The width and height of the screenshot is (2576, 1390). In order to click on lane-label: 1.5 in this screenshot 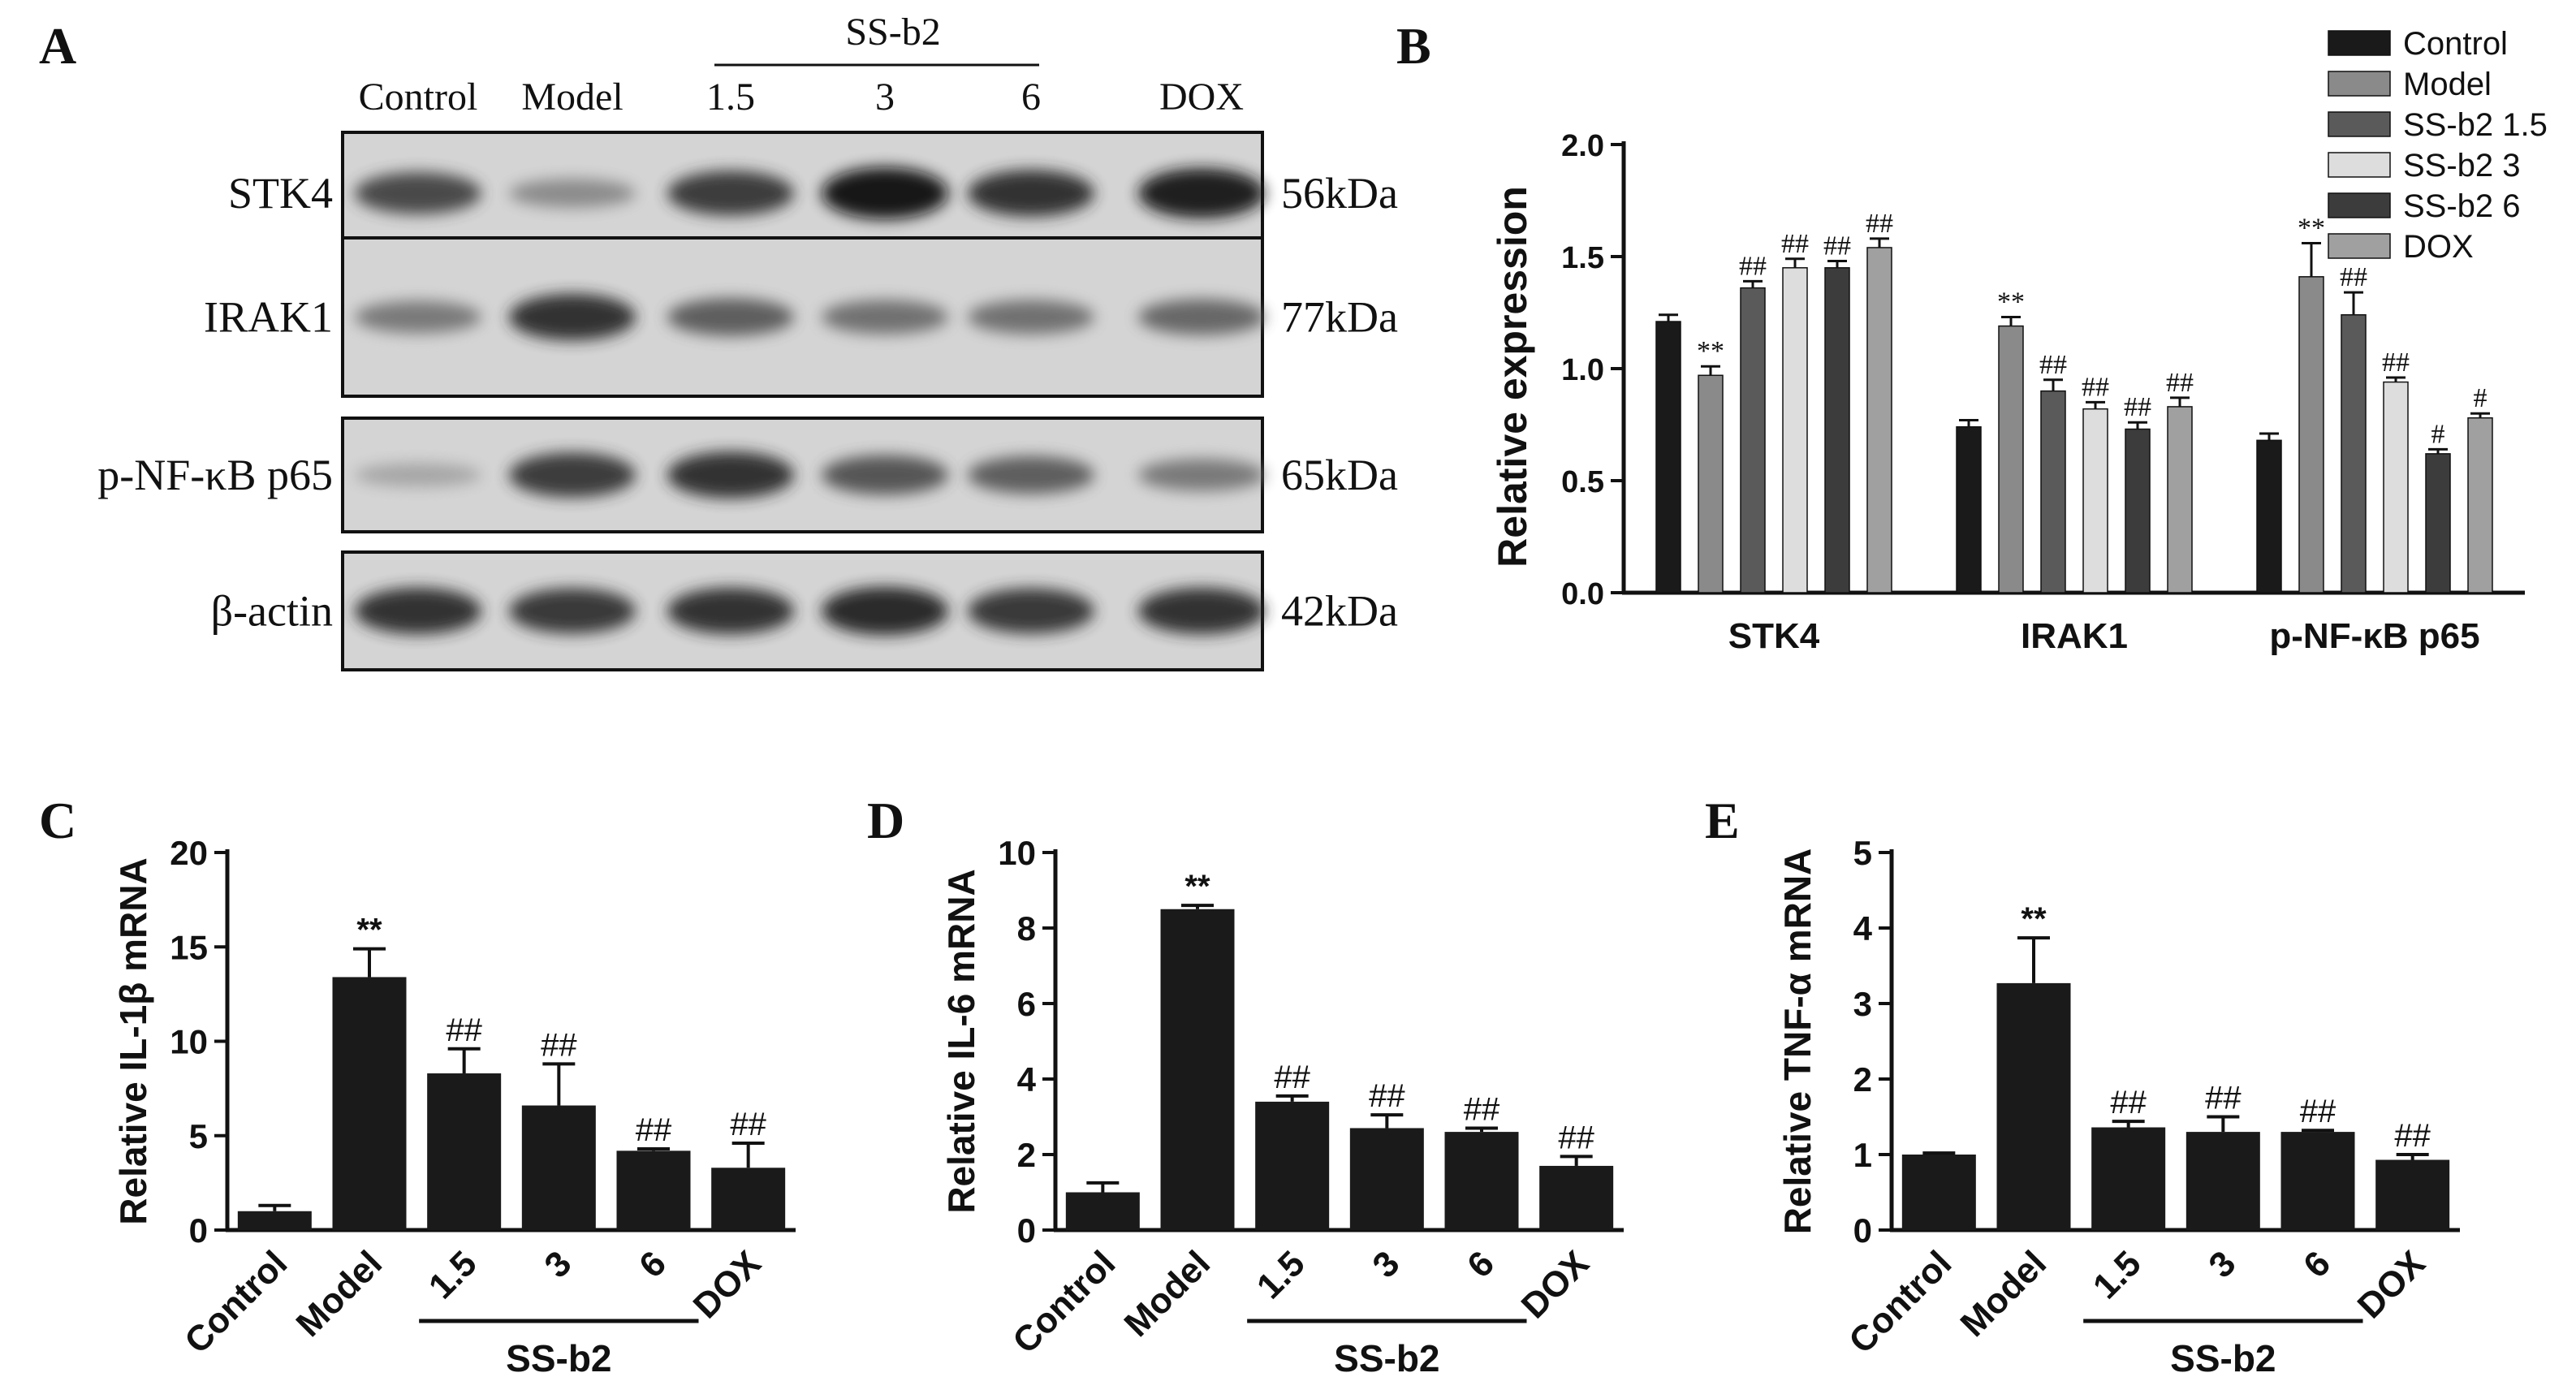, I will do `click(730, 97)`.